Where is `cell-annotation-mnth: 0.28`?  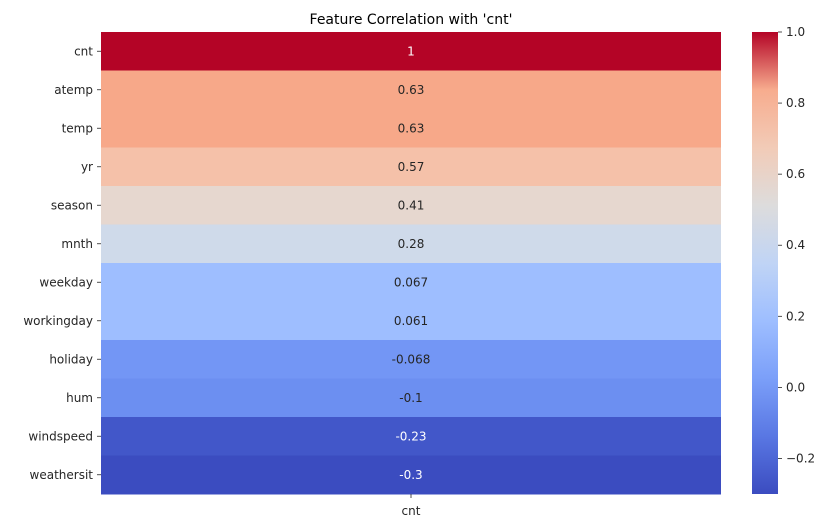 cell-annotation-mnth: 0.28 is located at coordinates (411, 244).